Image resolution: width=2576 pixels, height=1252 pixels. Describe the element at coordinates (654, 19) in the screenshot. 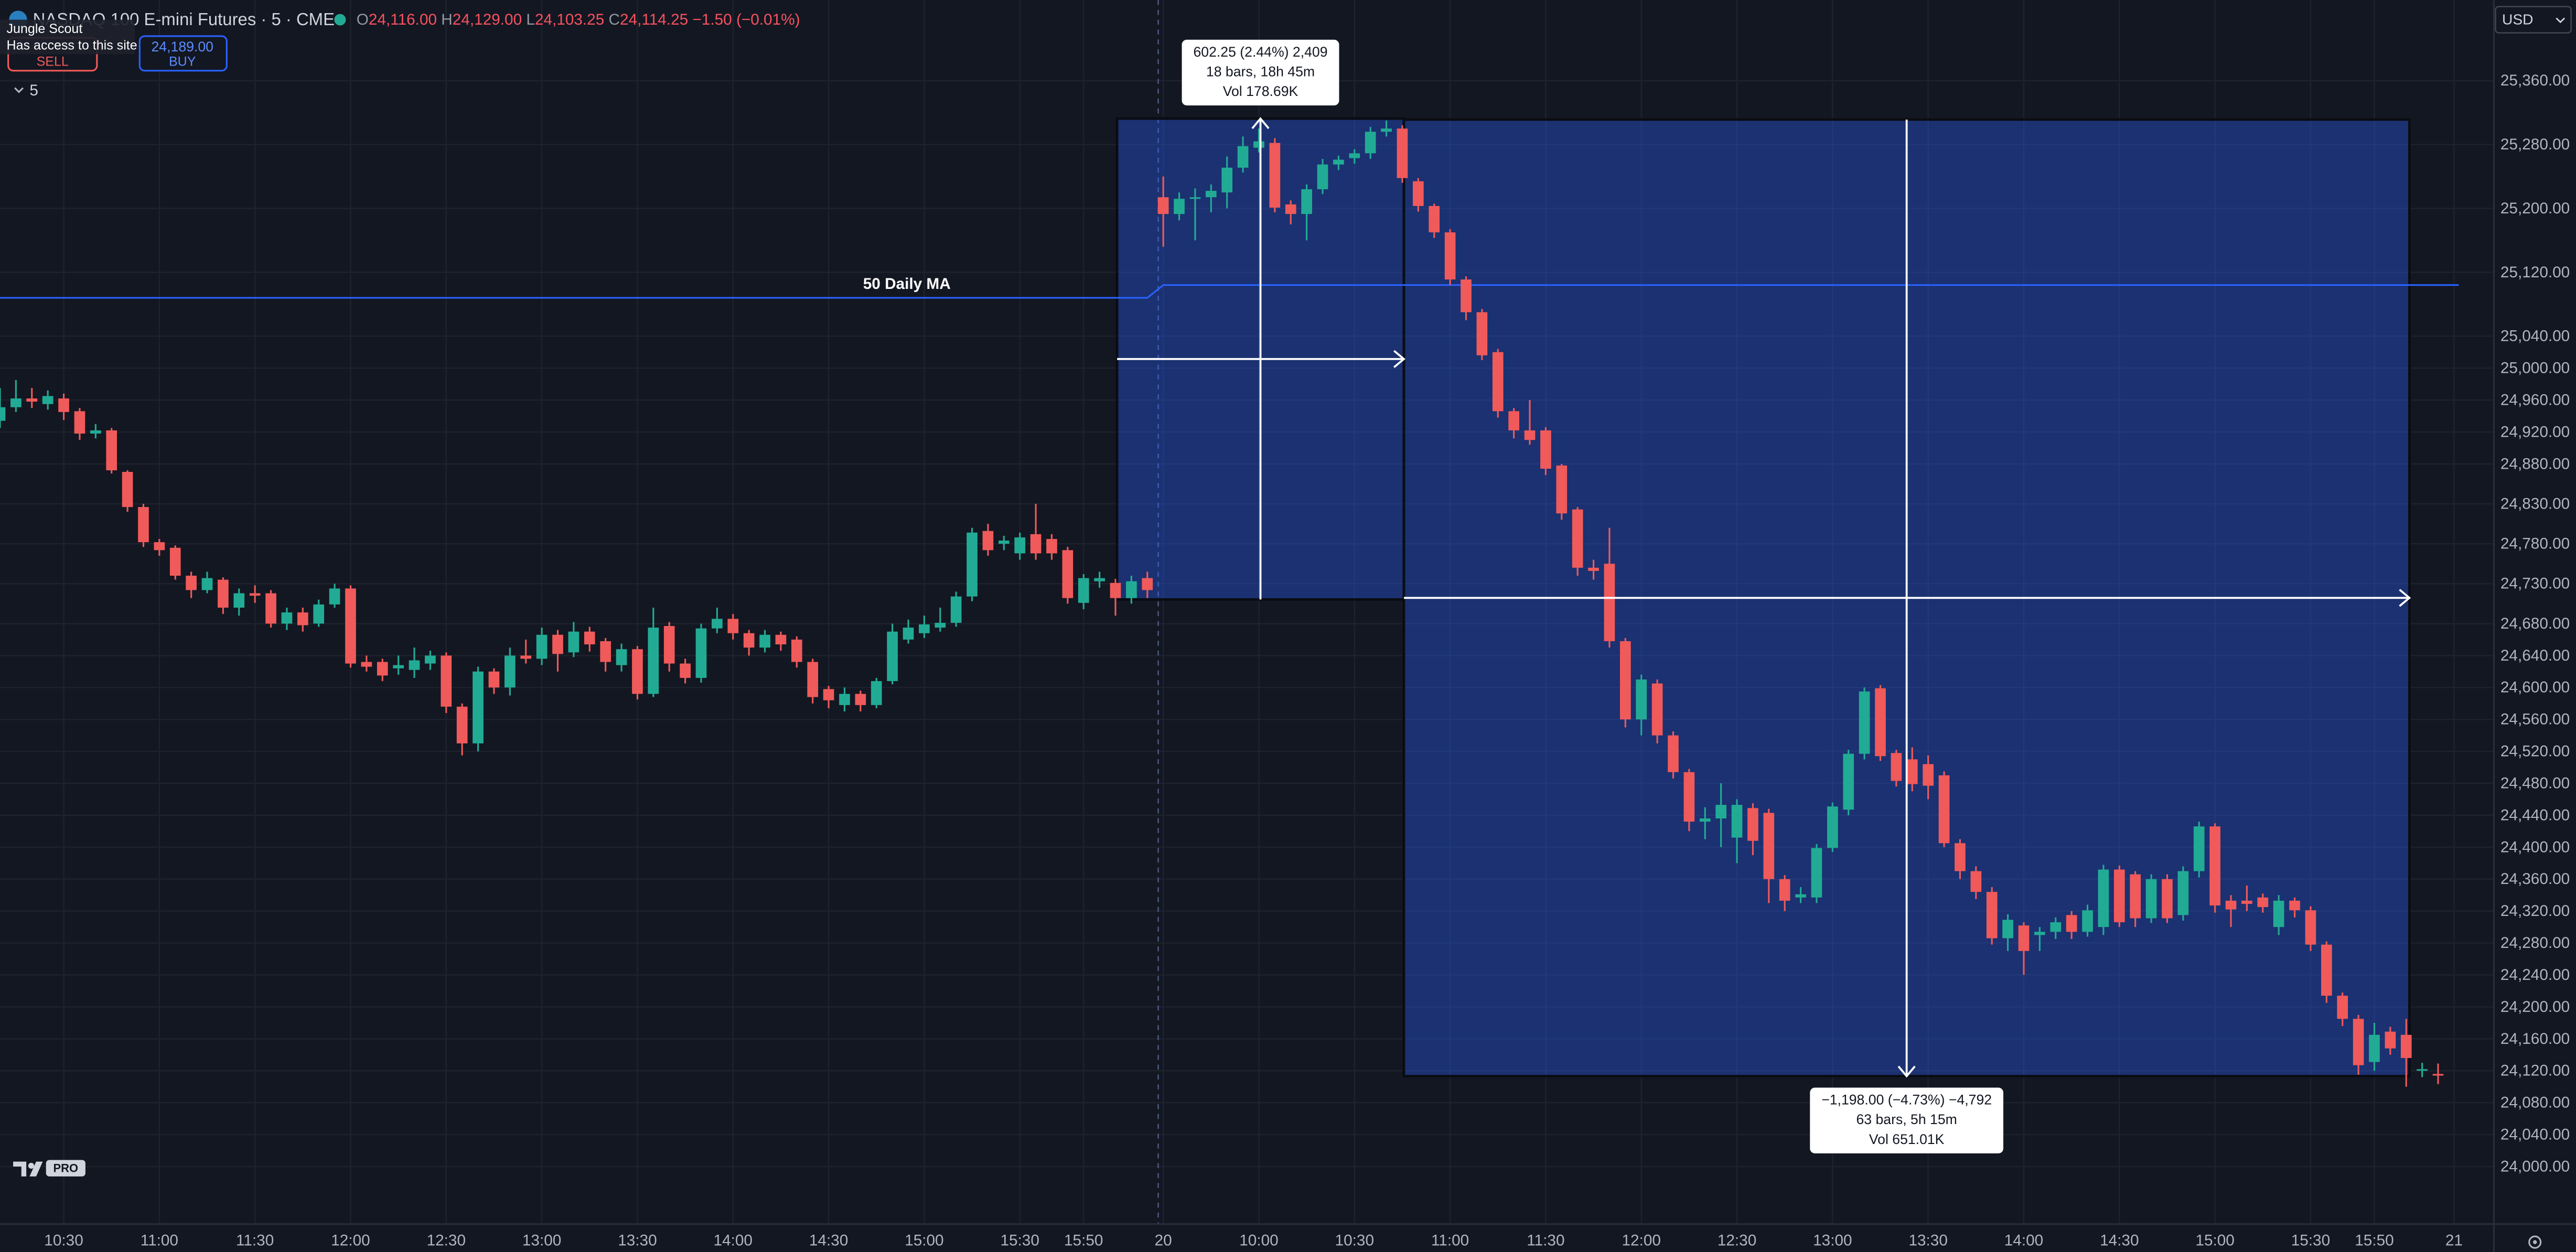

I see `ohlc-value: 24,114.25` at that location.